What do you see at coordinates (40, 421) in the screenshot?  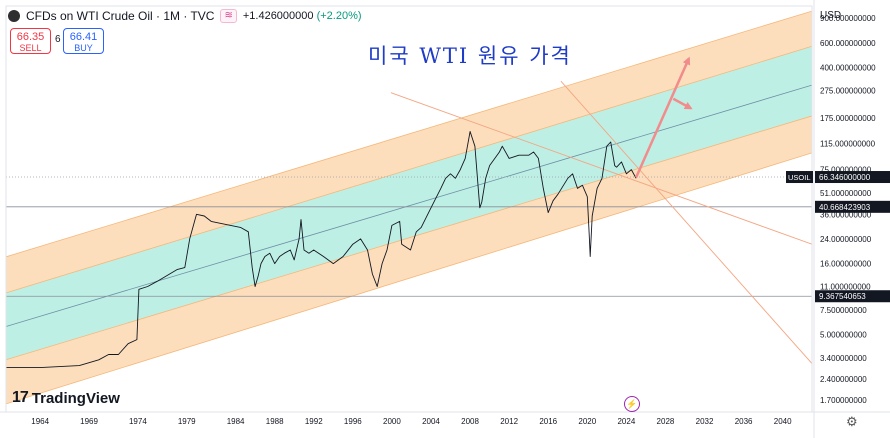 I see `x-tick-label: 1964` at bounding box center [40, 421].